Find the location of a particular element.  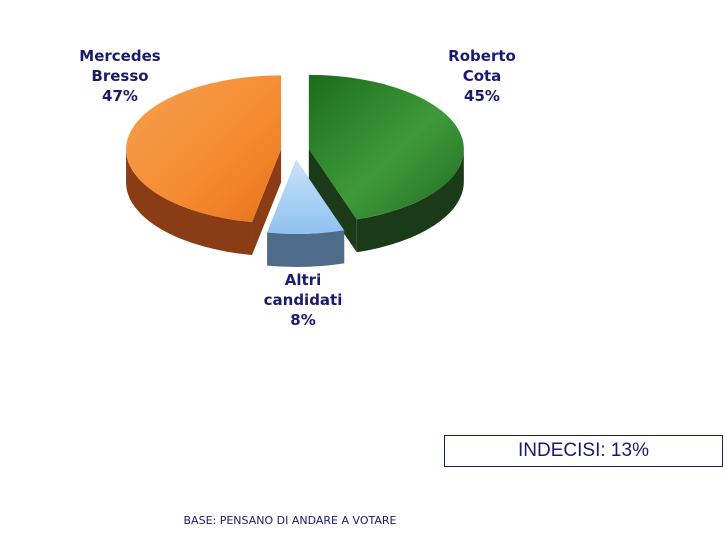

slice-label-altri-candidati: Altri candidati 8% is located at coordinates (303, 300).